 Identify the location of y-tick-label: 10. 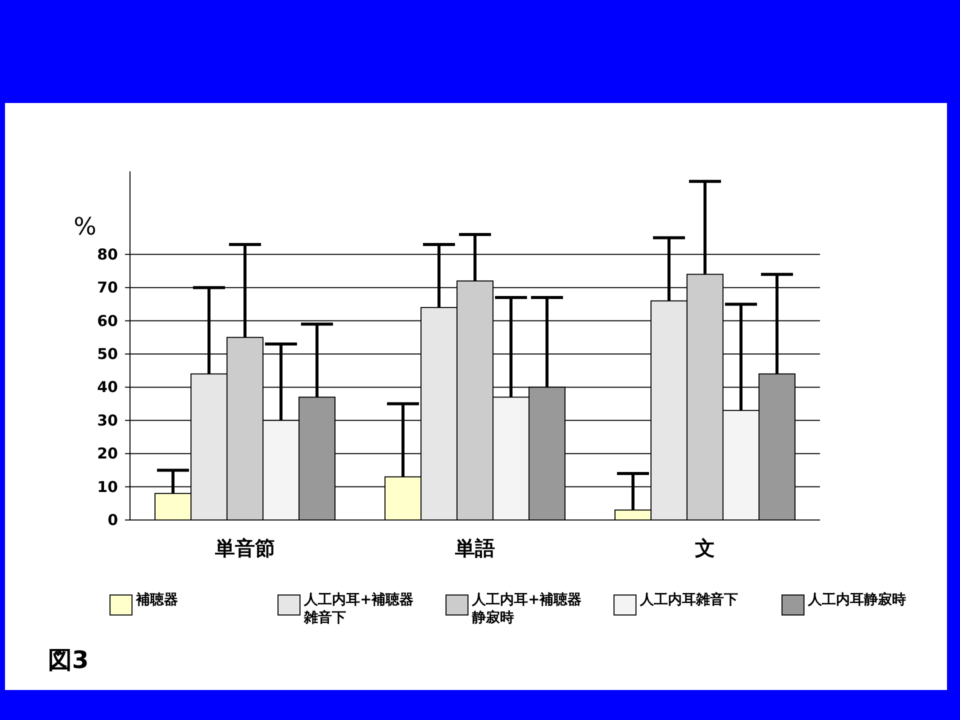
(107, 487).